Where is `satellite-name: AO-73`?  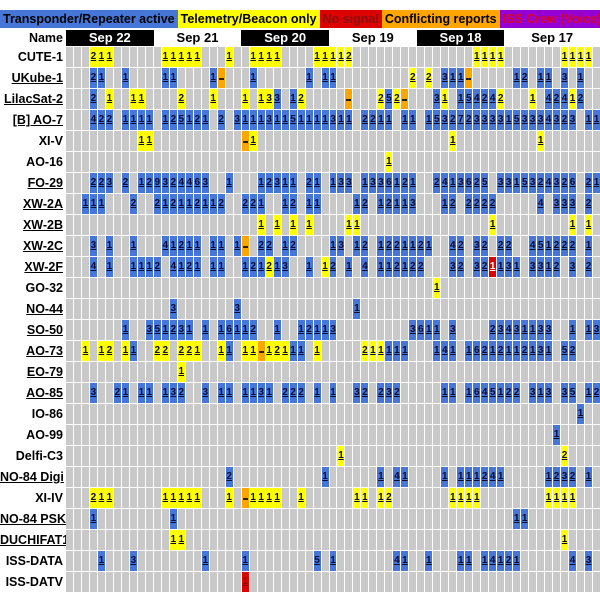 satellite-name: AO-73 is located at coordinates (44, 351).